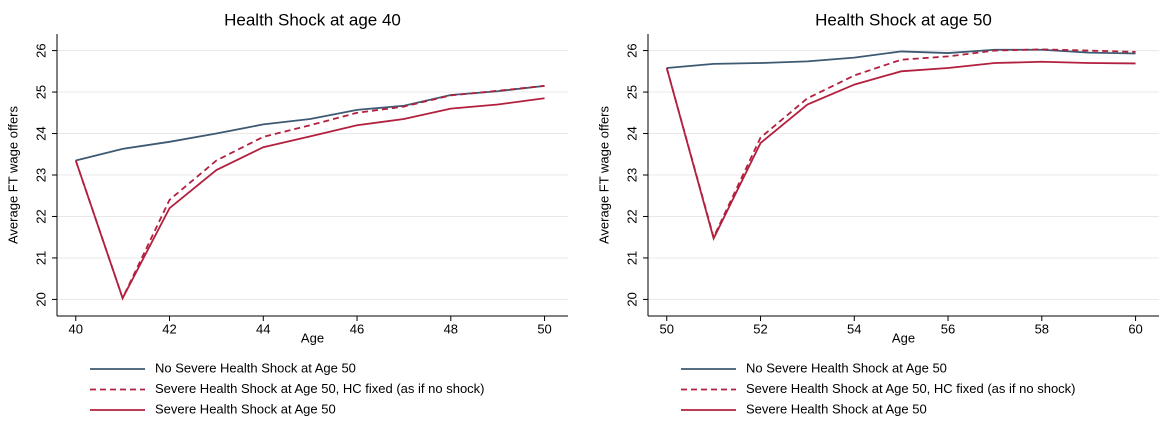 The image size is (1170, 423). What do you see at coordinates (1135, 328) in the screenshot?
I see `x-tick-label: 60` at bounding box center [1135, 328].